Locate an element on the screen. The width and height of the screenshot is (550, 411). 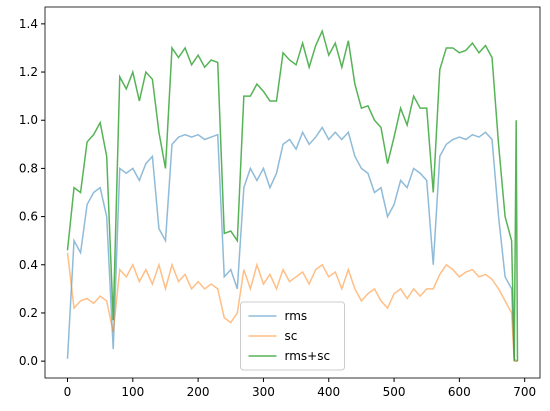
y-tick-label: 0.8 is located at coordinates (28, 168).